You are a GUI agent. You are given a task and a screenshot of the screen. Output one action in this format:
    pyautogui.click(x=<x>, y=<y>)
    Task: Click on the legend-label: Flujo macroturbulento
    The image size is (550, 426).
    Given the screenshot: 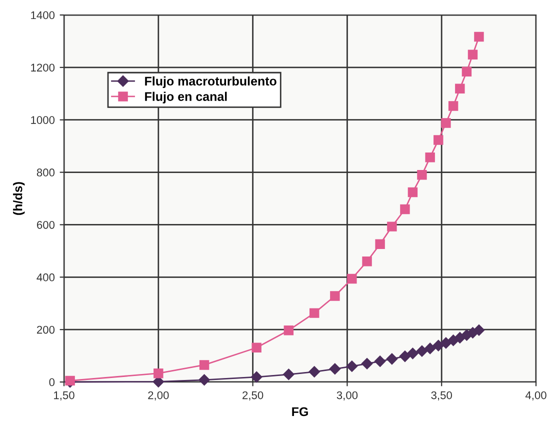 What is the action you would take?
    pyautogui.click(x=210, y=82)
    